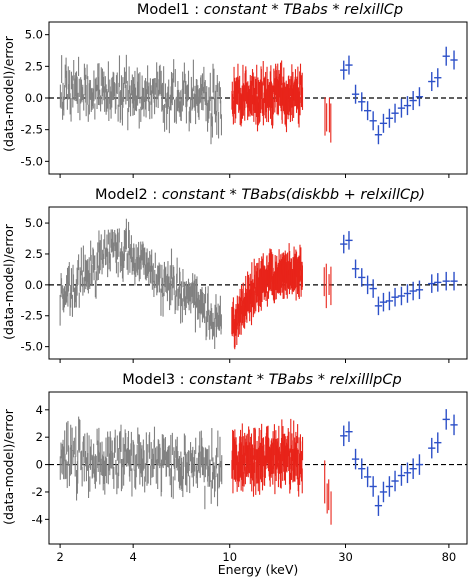  What do you see at coordinates (37, 519) in the screenshot?
I see `y-tick-label: -4` at bounding box center [37, 519].